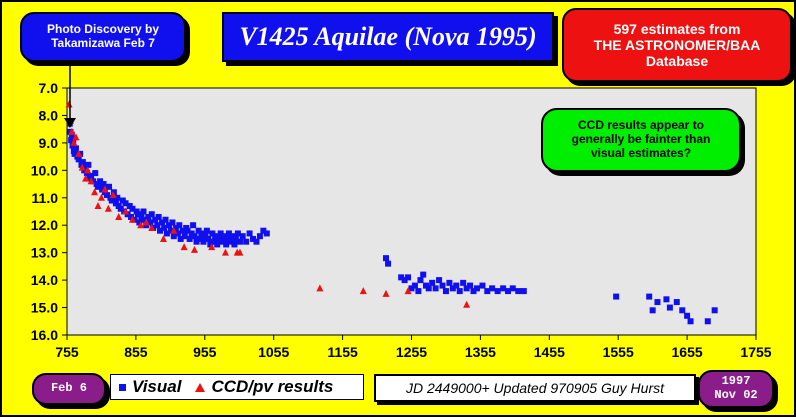 This screenshot has height=417, width=796. What do you see at coordinates (535, 388) in the screenshot?
I see `jd-update-note: JD 2449000+ Updated 970905 Guy Hurst` at bounding box center [535, 388].